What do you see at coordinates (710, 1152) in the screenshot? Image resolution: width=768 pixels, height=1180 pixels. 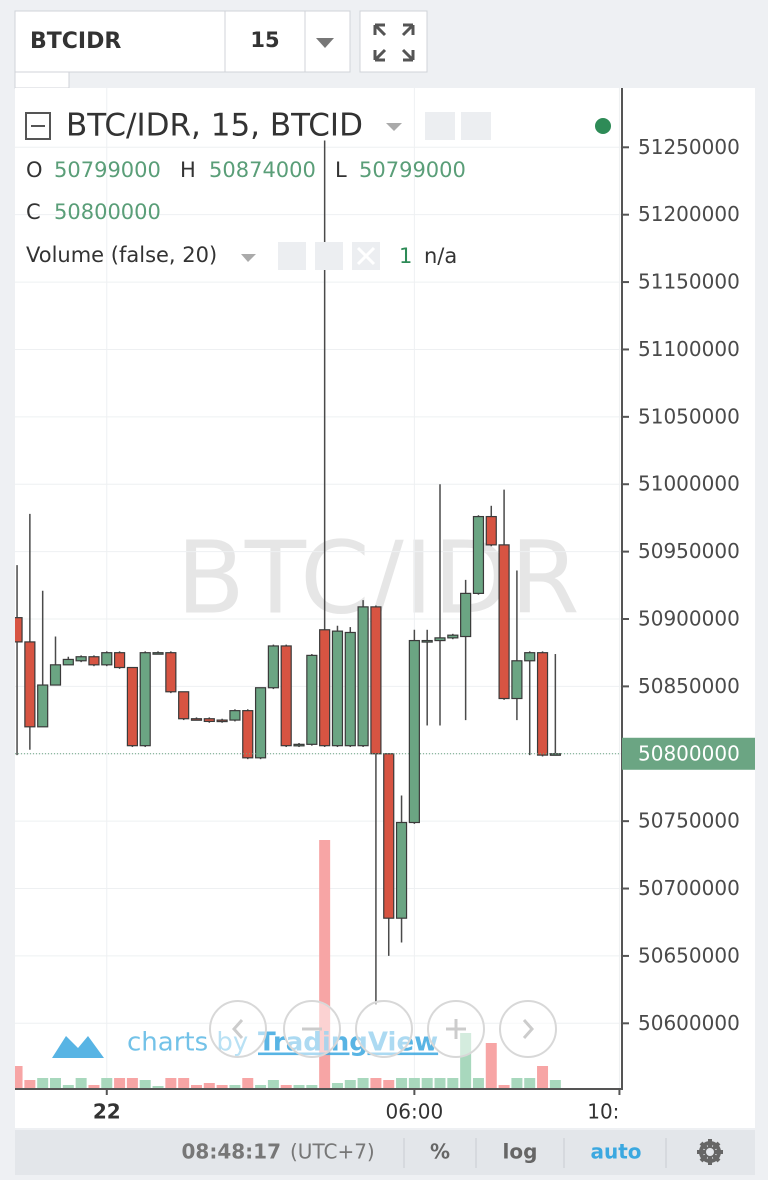 I see `settings-gear` at bounding box center [710, 1152].